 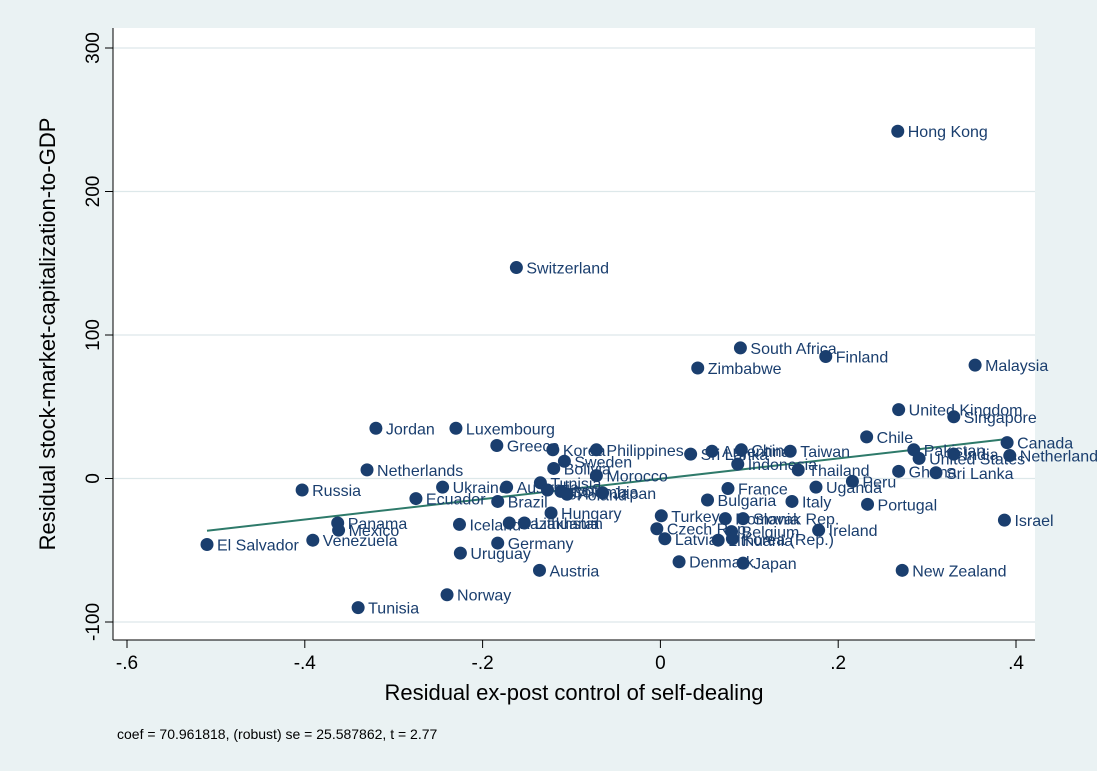 What do you see at coordinates (767, 520) in the screenshot?
I see `data-point-label: Romania` at bounding box center [767, 520].